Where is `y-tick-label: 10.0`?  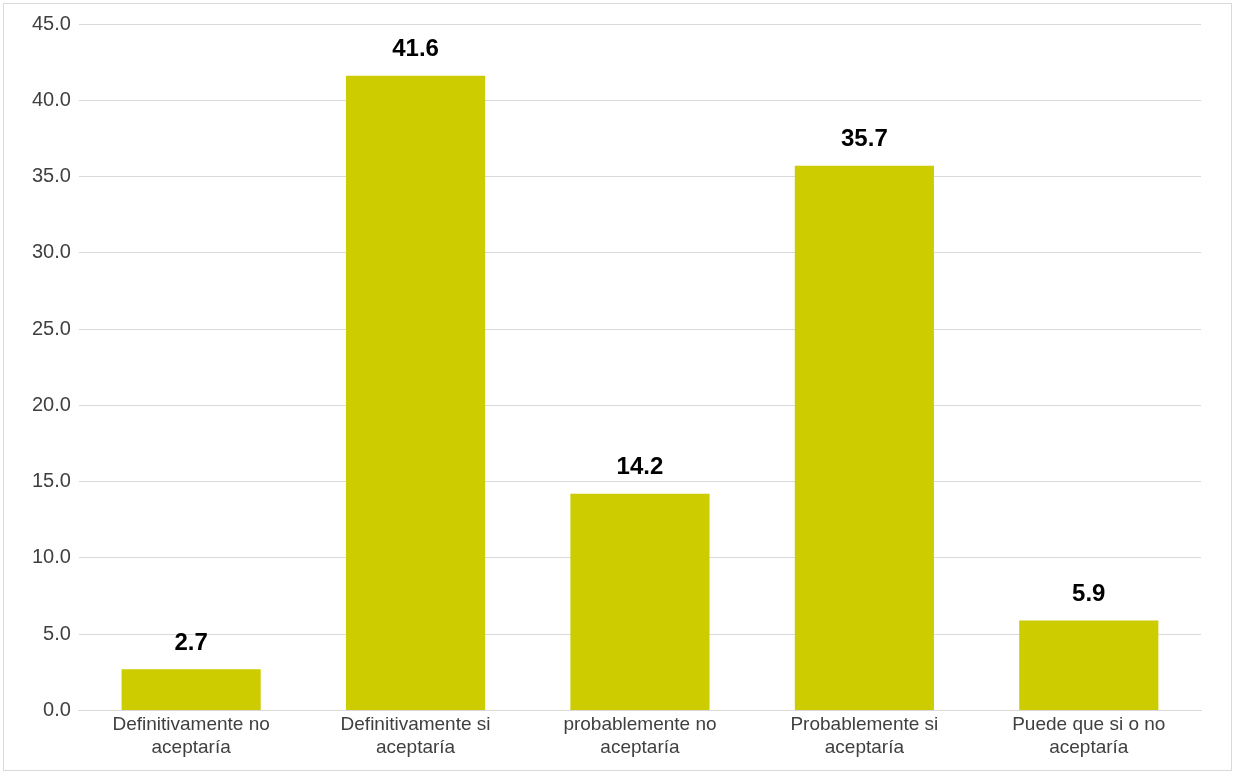
y-tick-label: 10.0 is located at coordinates (51, 556).